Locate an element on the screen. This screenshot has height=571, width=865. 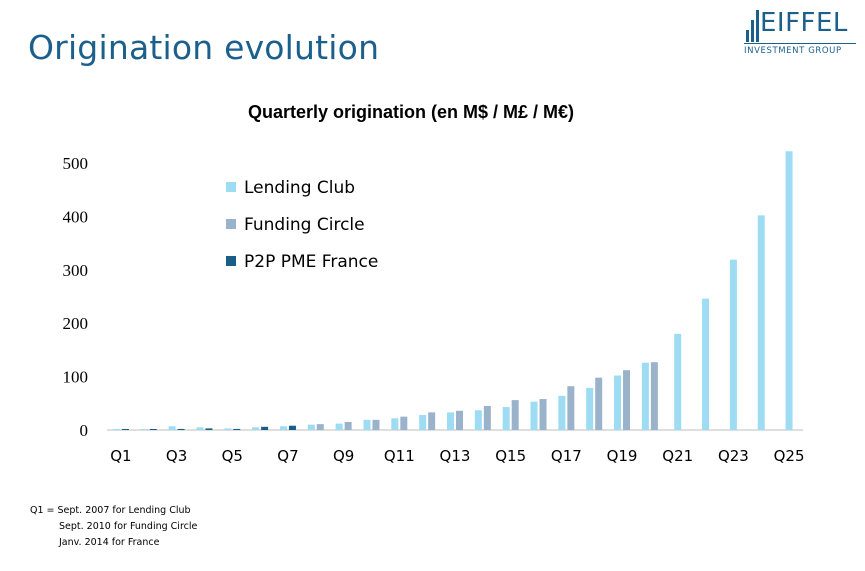
bar-p2p-pme-france-q4 is located at coordinates (209, 429).